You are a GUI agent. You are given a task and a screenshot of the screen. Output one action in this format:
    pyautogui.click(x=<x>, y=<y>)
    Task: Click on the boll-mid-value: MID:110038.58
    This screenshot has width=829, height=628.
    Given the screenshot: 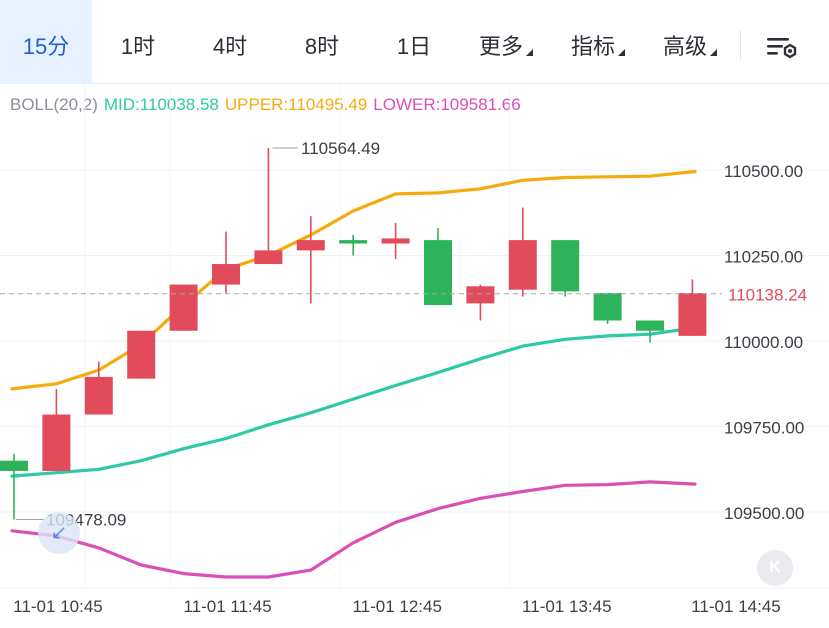 What is the action you would take?
    pyautogui.click(x=161, y=104)
    